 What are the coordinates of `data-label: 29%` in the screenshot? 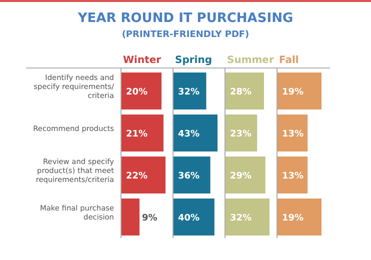 It's located at (241, 176).